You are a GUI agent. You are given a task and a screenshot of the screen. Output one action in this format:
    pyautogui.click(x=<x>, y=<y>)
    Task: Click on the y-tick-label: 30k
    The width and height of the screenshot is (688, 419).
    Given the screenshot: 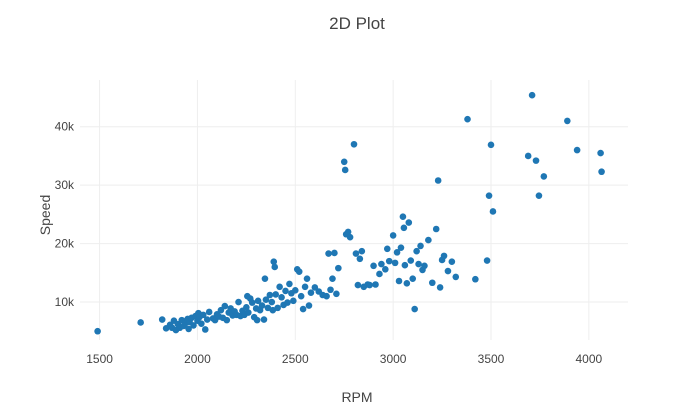 What is the action you would take?
    pyautogui.click(x=65, y=185)
    